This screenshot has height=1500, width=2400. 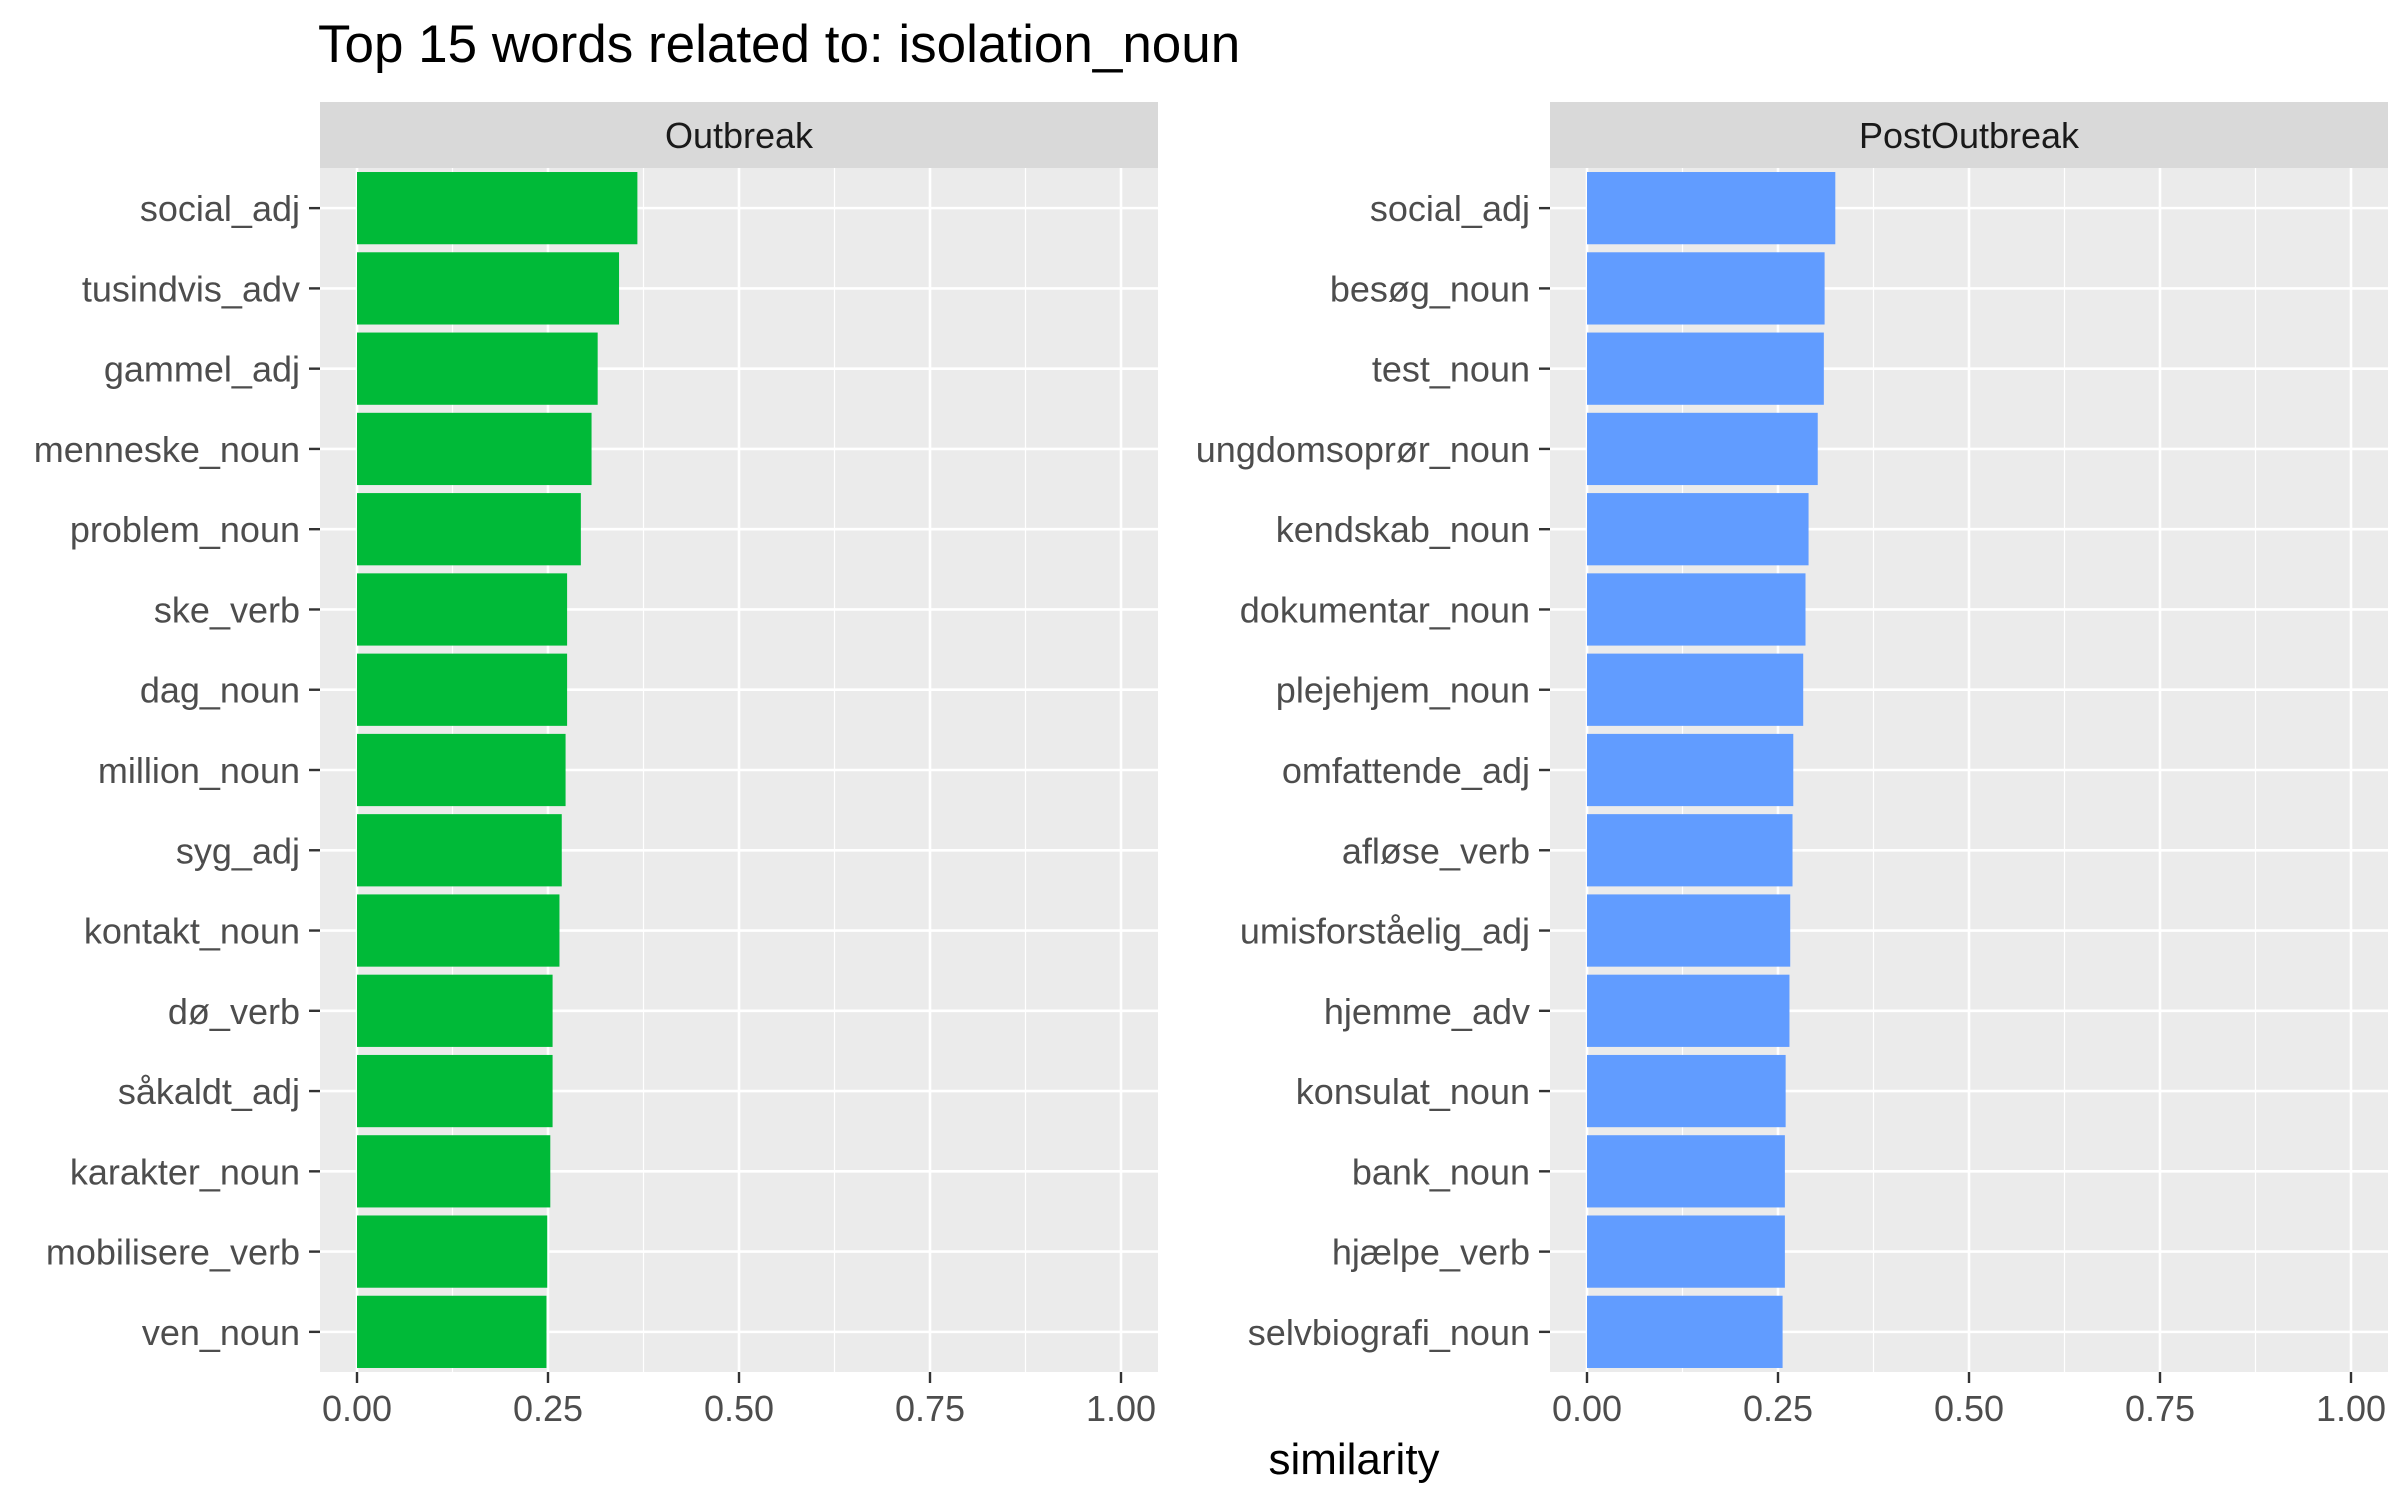 What do you see at coordinates (1406, 770) in the screenshot?
I see `y-tick-label: omfattende_adj` at bounding box center [1406, 770].